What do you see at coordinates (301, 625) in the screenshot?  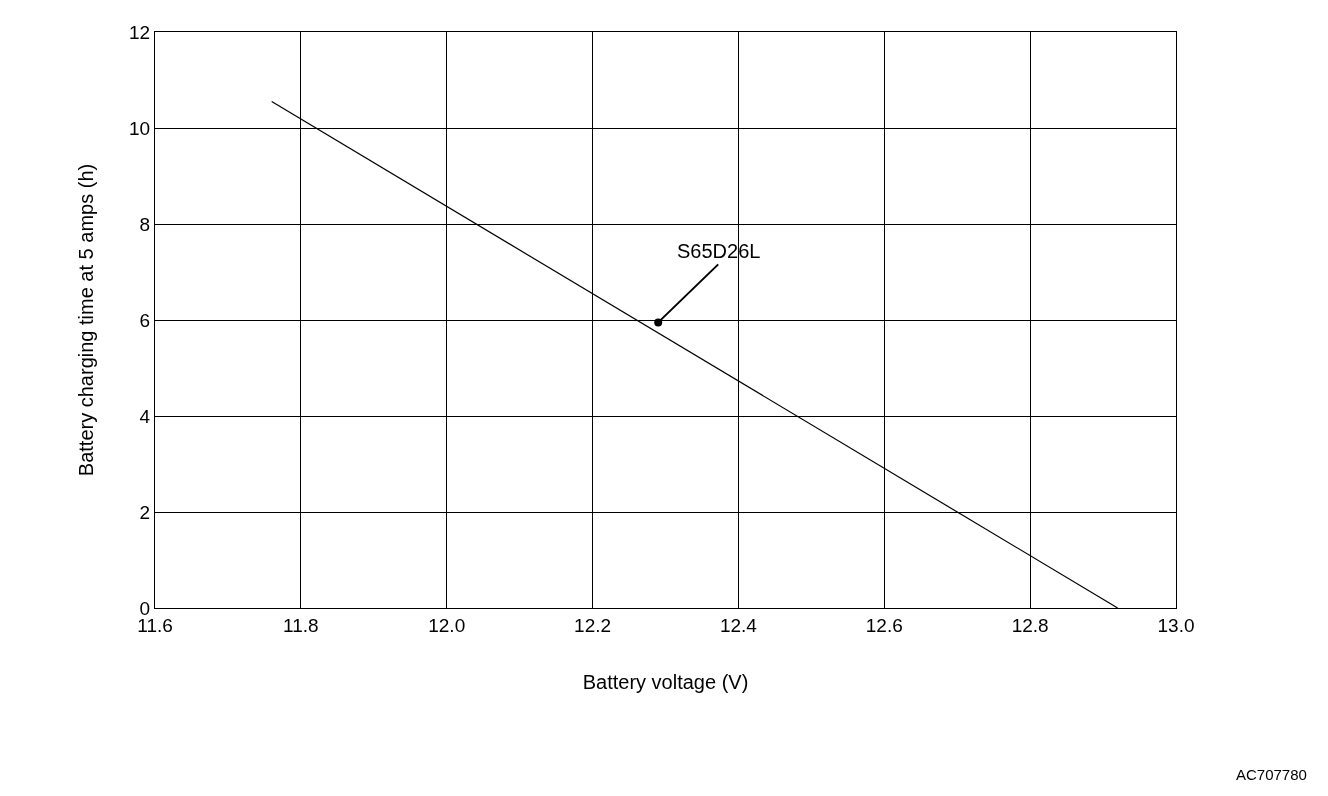 I see `x-tick-label: 11.8` at bounding box center [301, 625].